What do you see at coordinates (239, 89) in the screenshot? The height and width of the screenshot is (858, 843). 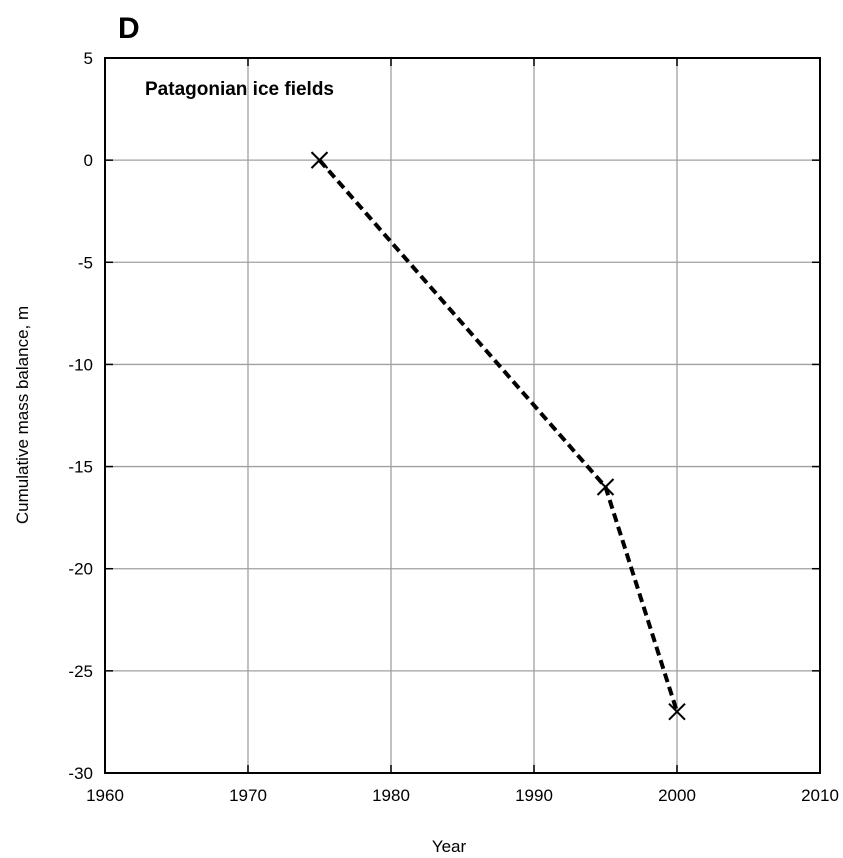 I see `chart-annotation: Patagonian ice fields` at bounding box center [239, 89].